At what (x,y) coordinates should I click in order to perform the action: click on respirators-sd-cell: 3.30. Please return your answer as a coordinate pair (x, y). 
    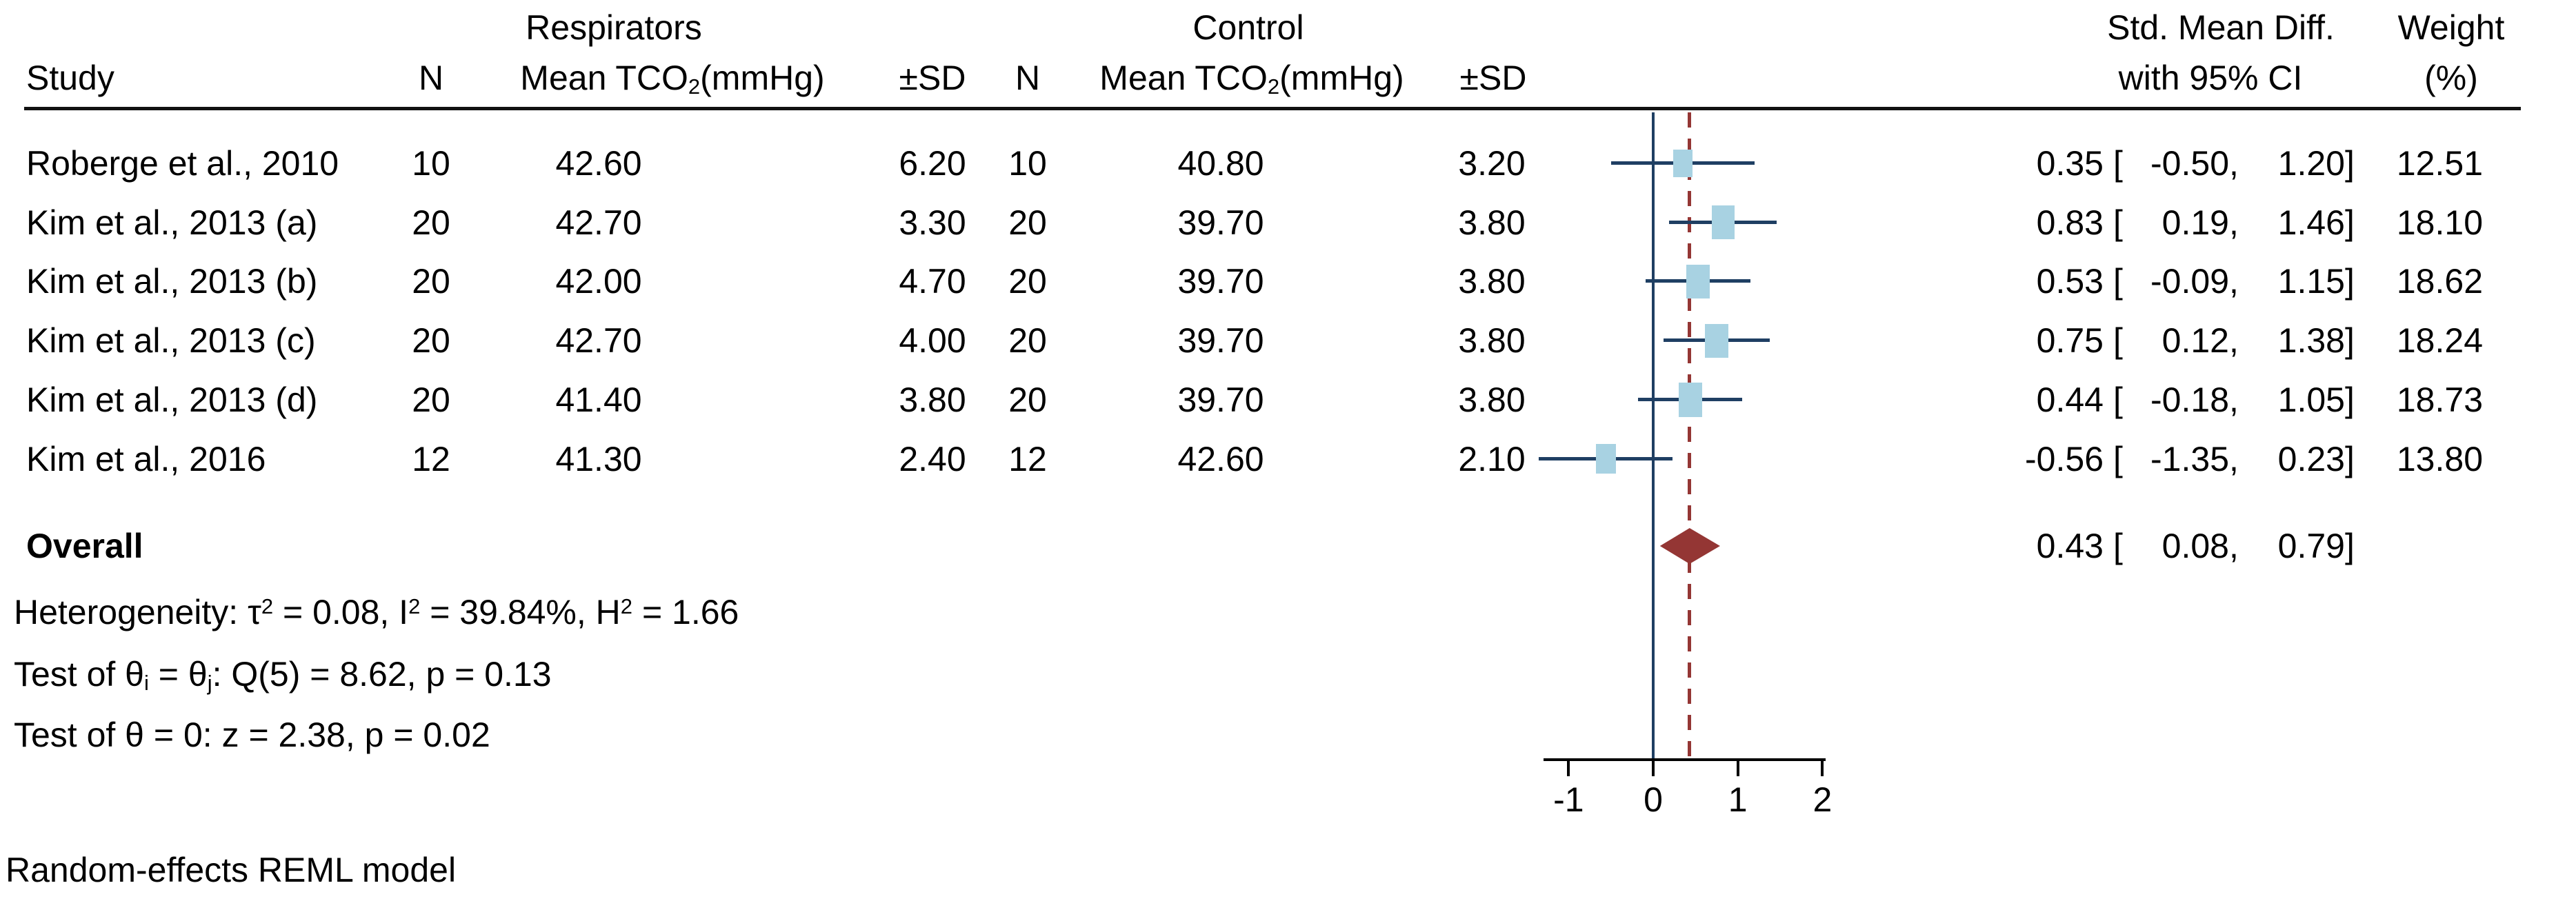
    Looking at the image, I should click on (932, 223).